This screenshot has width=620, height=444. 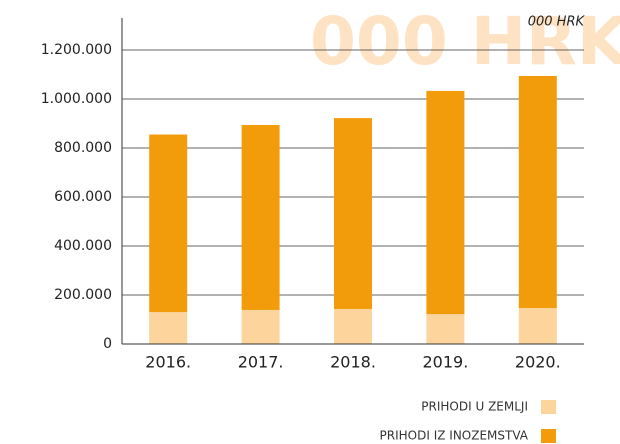 What do you see at coordinates (454, 436) in the screenshot?
I see `legend-label: PRIHODI IZ INOZEMSTVA` at bounding box center [454, 436].